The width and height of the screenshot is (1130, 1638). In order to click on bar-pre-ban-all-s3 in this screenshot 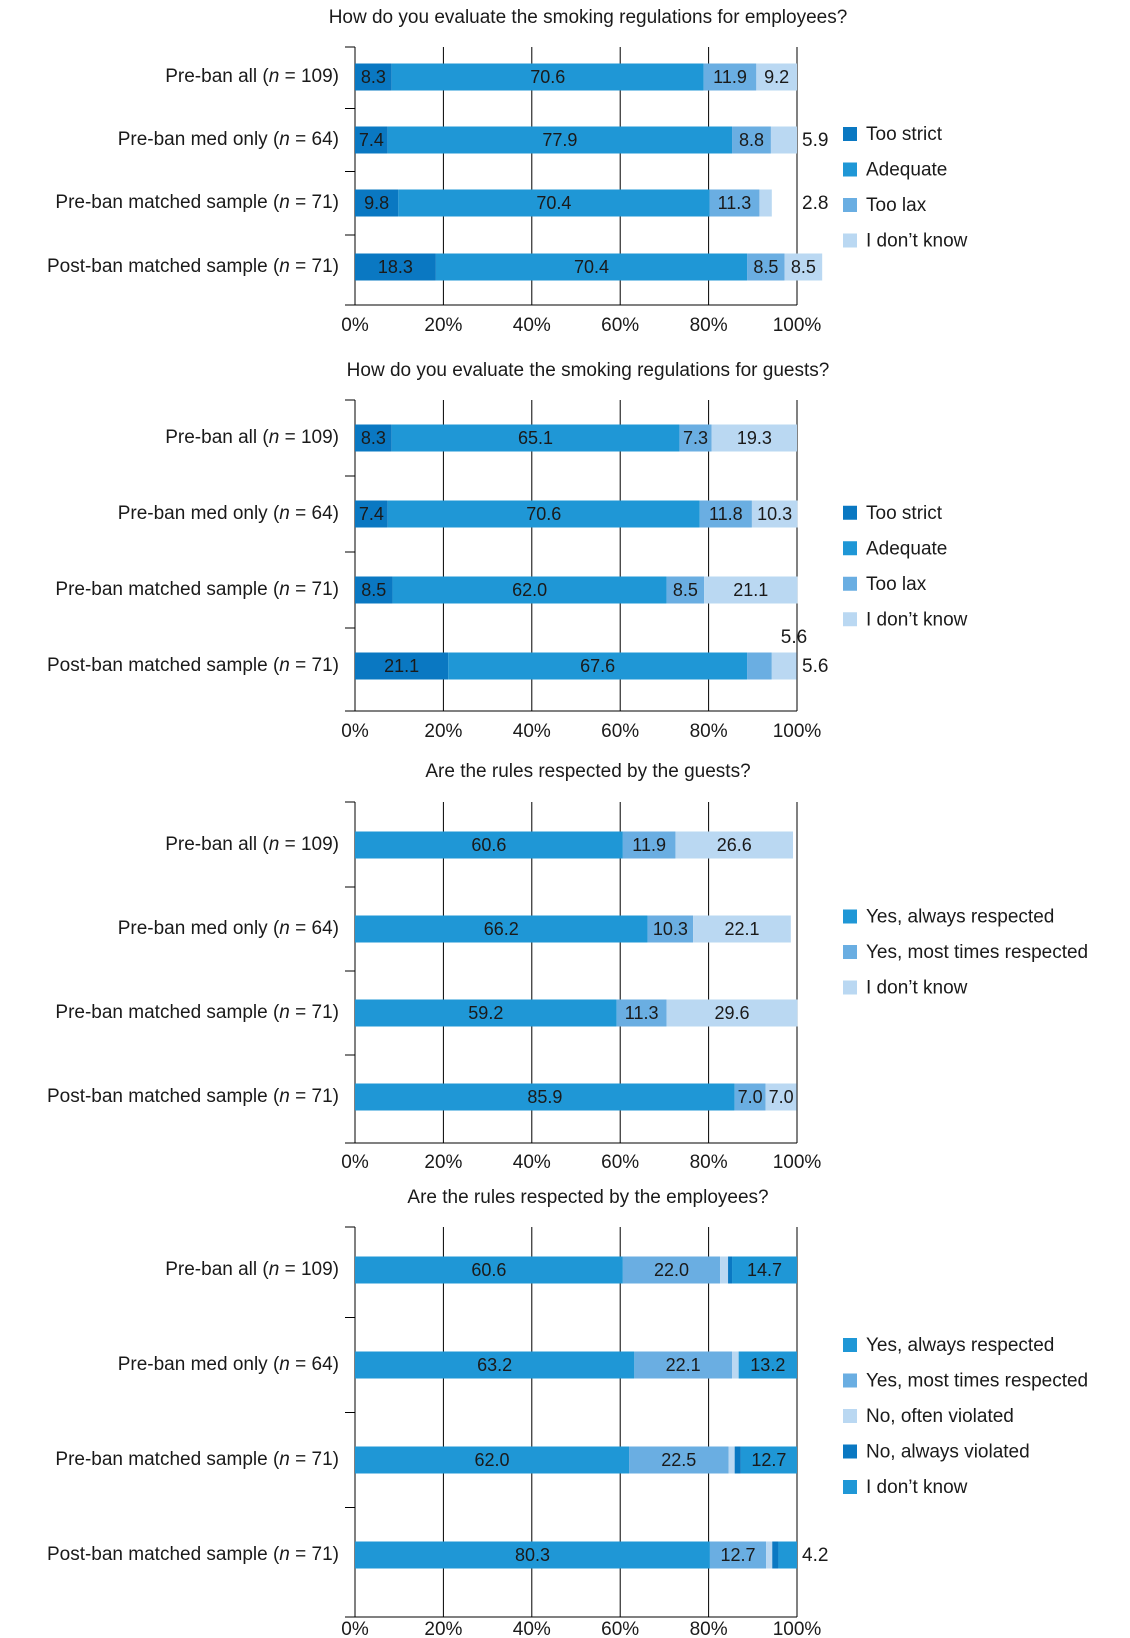, I will do `click(754, 438)`.